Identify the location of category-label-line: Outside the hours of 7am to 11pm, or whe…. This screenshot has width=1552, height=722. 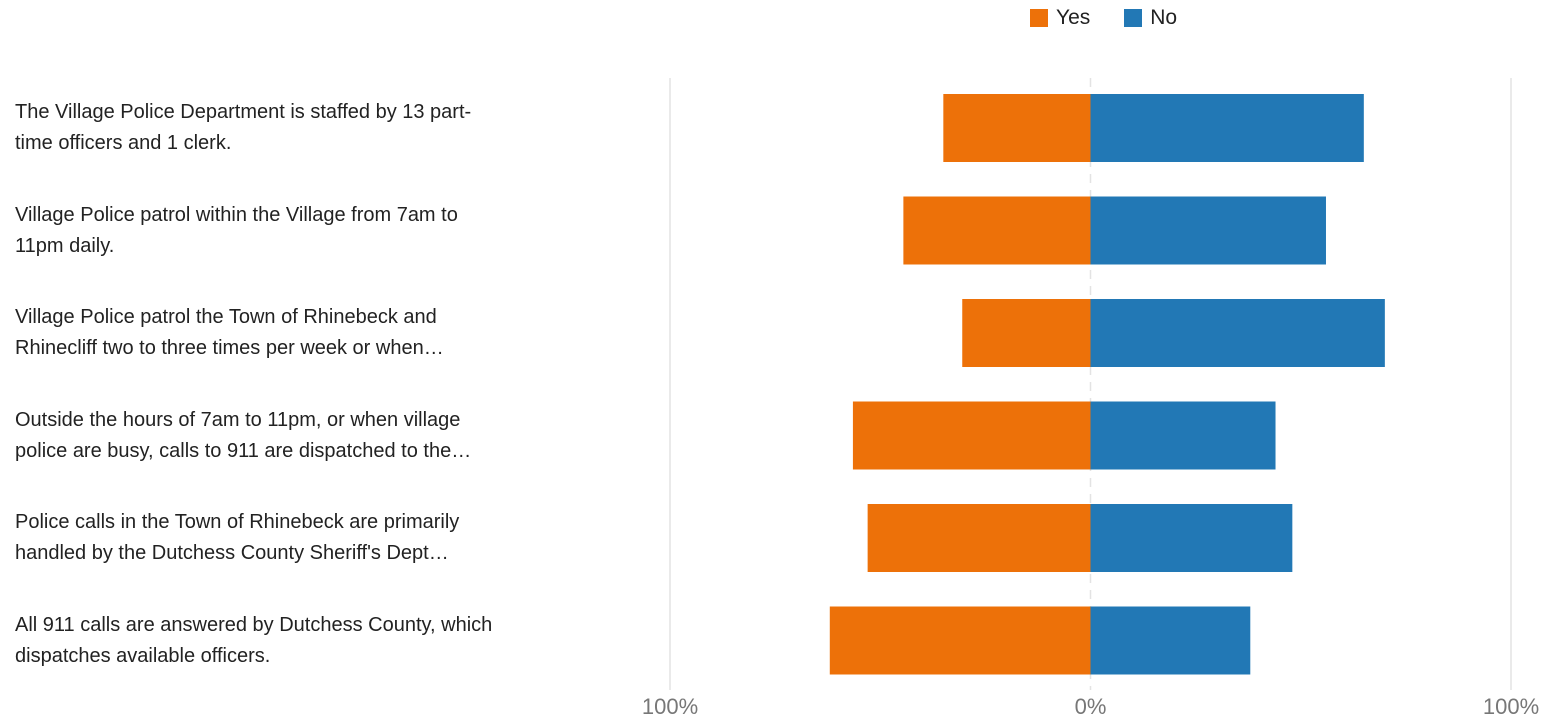
(238, 419).